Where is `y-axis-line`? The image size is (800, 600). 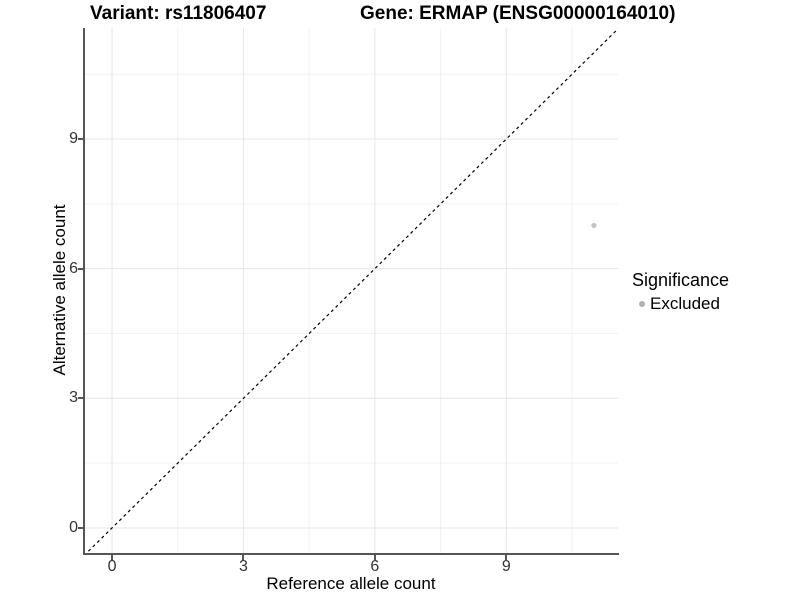 y-axis-line is located at coordinates (84, 291).